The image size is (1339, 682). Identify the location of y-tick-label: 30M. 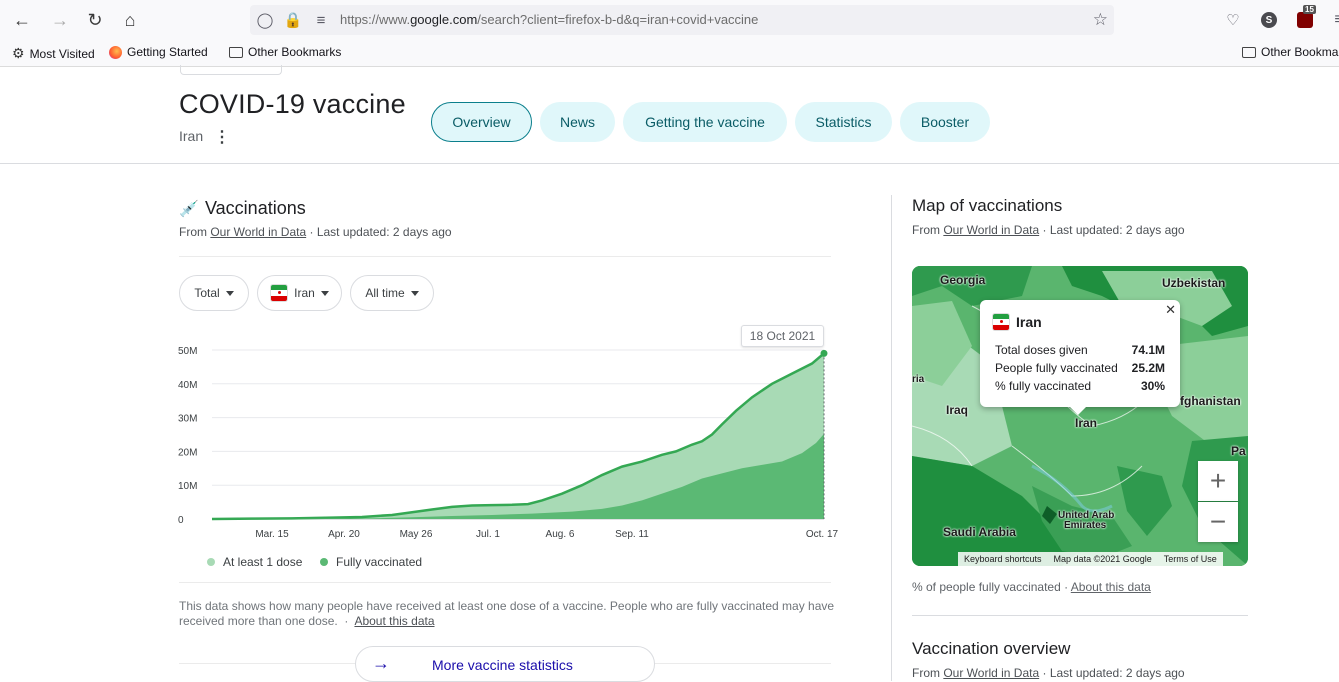
(187, 419).